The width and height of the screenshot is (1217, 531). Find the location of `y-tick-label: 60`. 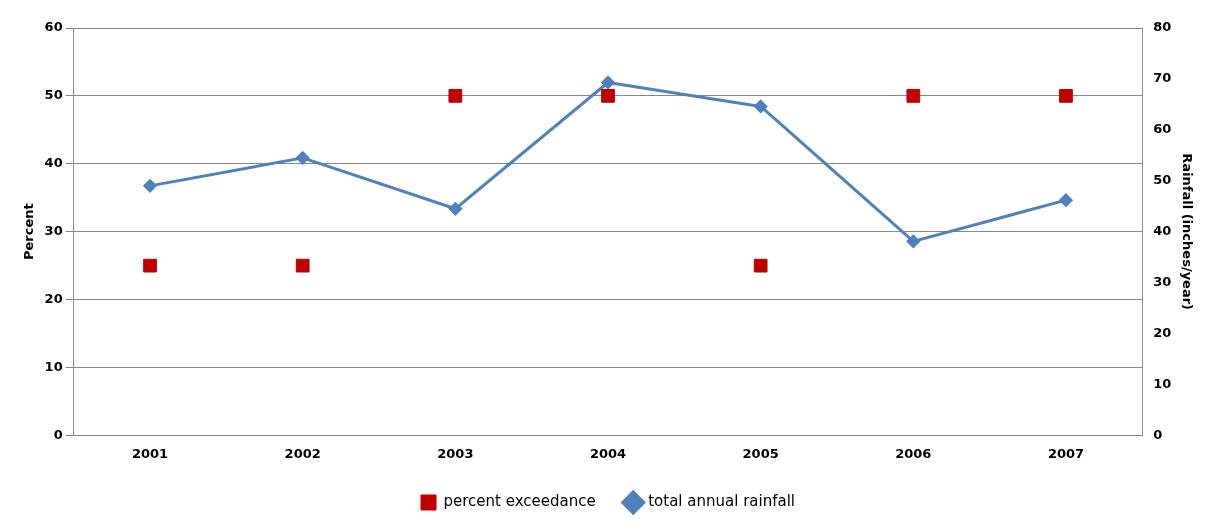

y-tick-label: 60 is located at coordinates (53, 27).